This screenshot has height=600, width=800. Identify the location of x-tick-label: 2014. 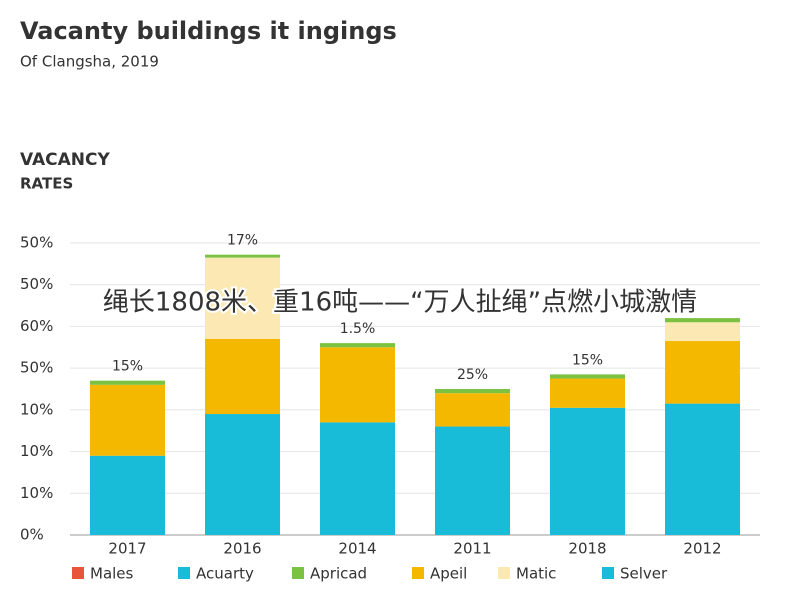
(357, 549).